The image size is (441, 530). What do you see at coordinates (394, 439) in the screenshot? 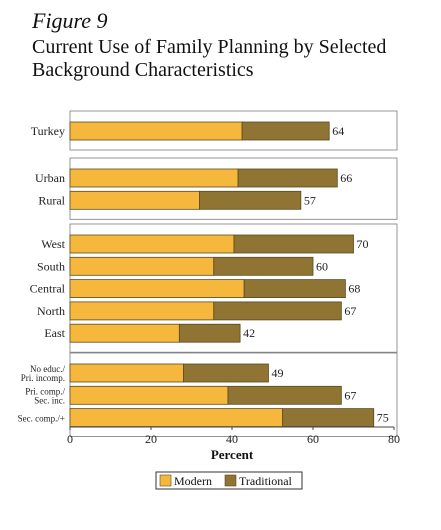
I see `x-tick-label: 80` at bounding box center [394, 439].